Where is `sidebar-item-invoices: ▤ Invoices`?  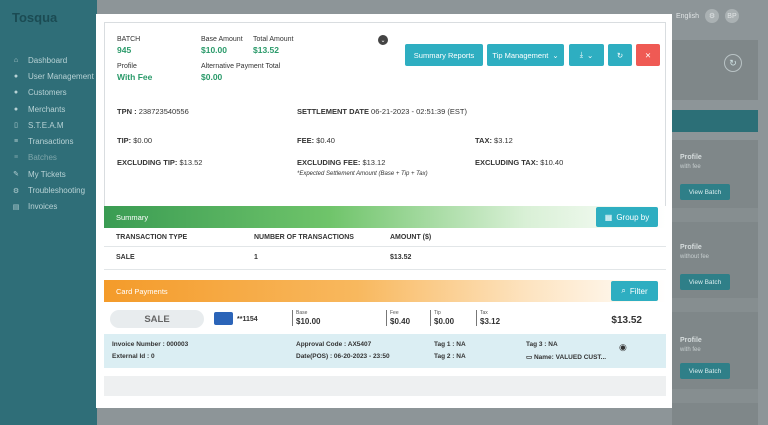 sidebar-item-invoices: ▤ Invoices is located at coordinates (35, 207).